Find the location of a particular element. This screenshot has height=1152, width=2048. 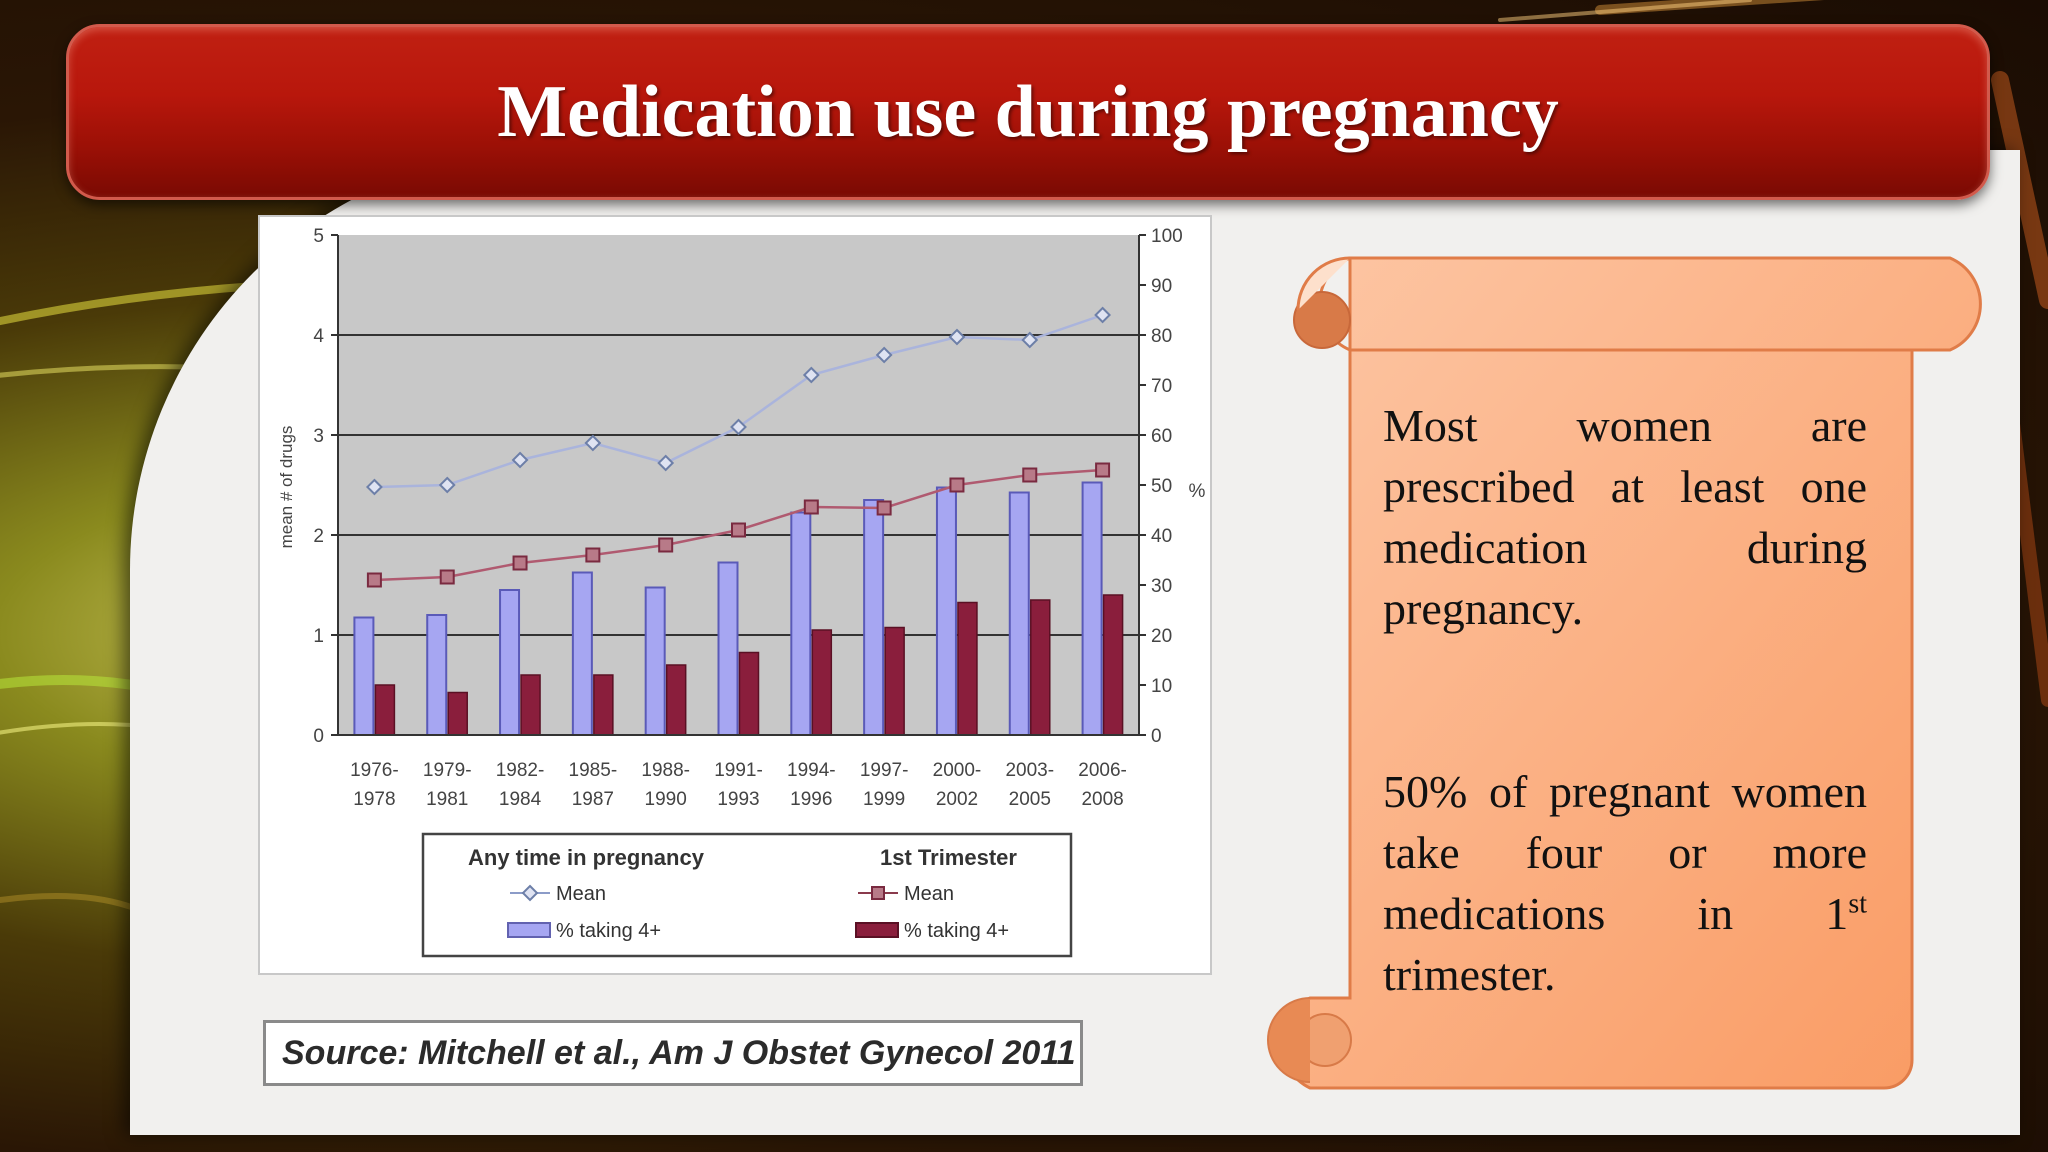

x-label-2-end: 1984 is located at coordinates (520, 799).